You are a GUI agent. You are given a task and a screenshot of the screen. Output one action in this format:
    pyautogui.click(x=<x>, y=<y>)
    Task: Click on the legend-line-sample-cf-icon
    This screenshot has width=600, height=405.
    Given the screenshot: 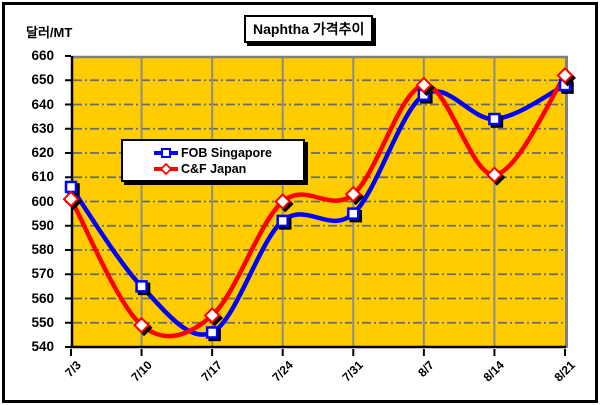 What is the action you would take?
    pyautogui.click(x=166, y=168)
    